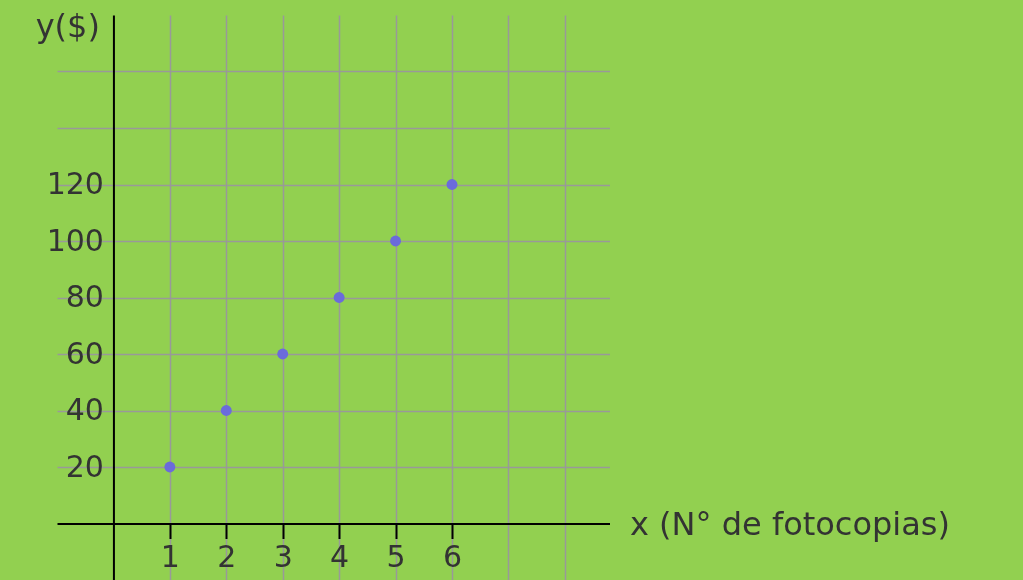  Describe the element at coordinates (75, 183) in the screenshot. I see `y-tick-label: 120` at that location.